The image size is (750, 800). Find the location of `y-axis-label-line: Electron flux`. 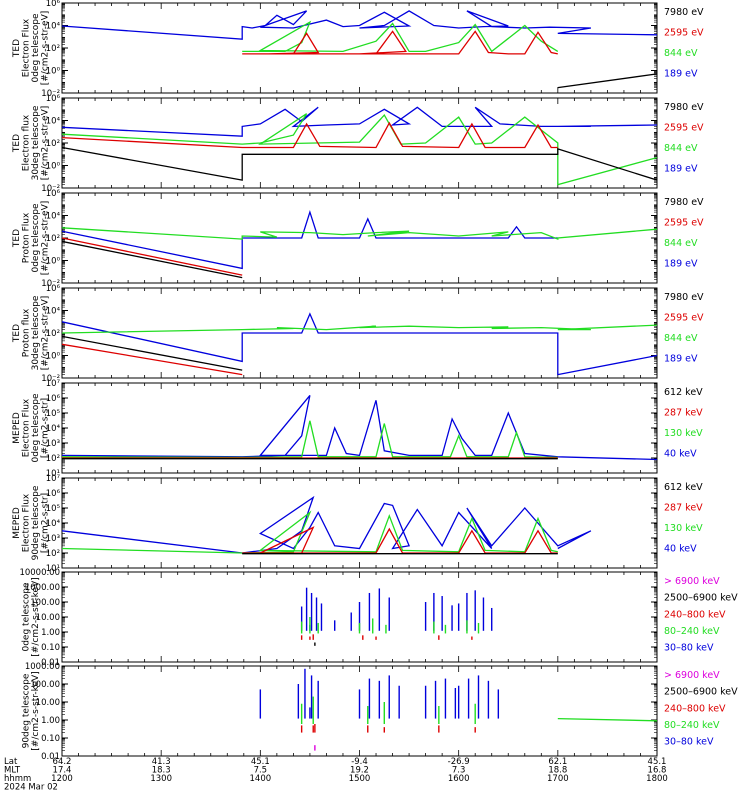

y-axis-label-line: Electron flux is located at coordinates (26, 142).